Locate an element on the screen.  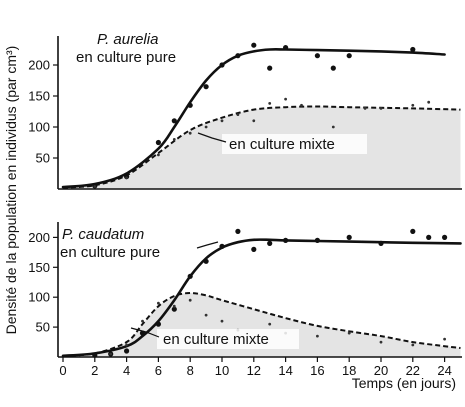
caudatum-y-ticks: 50 100 150 200 is located at coordinates (43, 282).